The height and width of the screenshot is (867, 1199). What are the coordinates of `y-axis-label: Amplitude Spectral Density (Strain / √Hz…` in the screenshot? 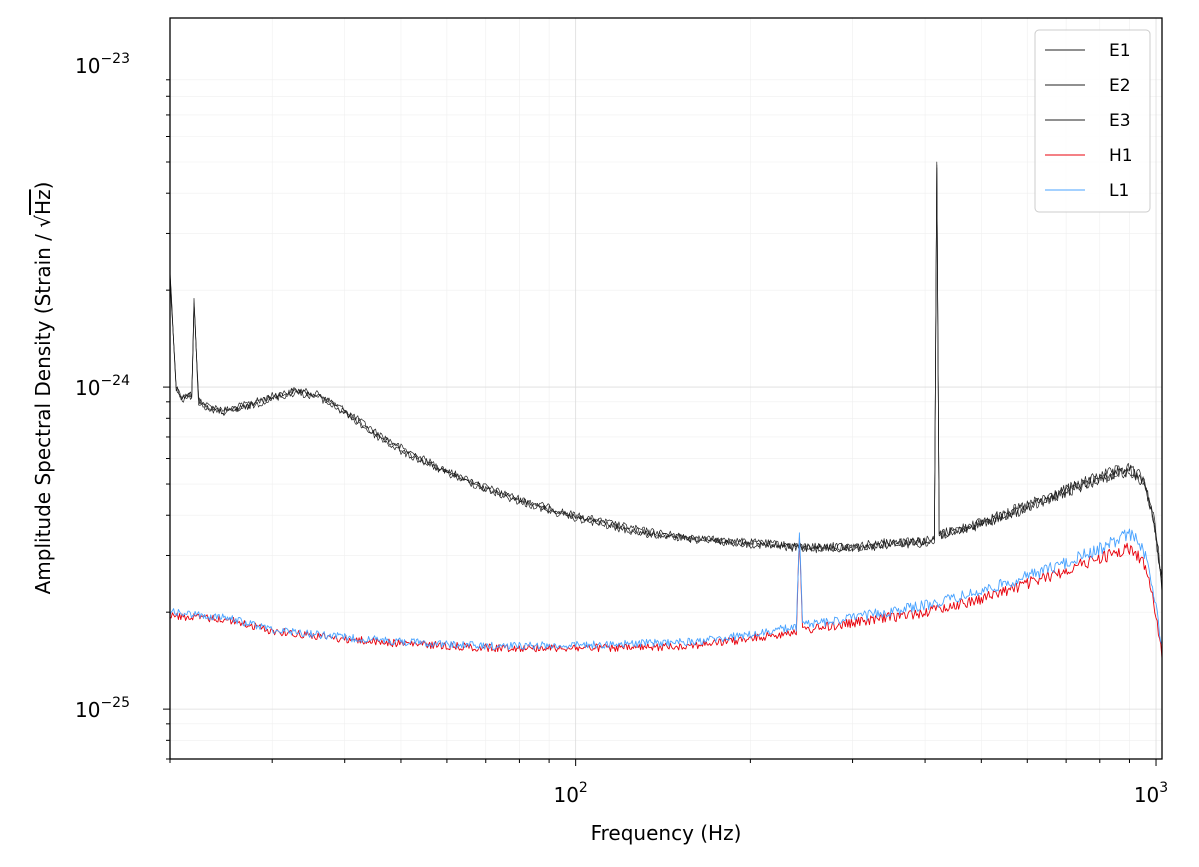 It's located at (43, 388).